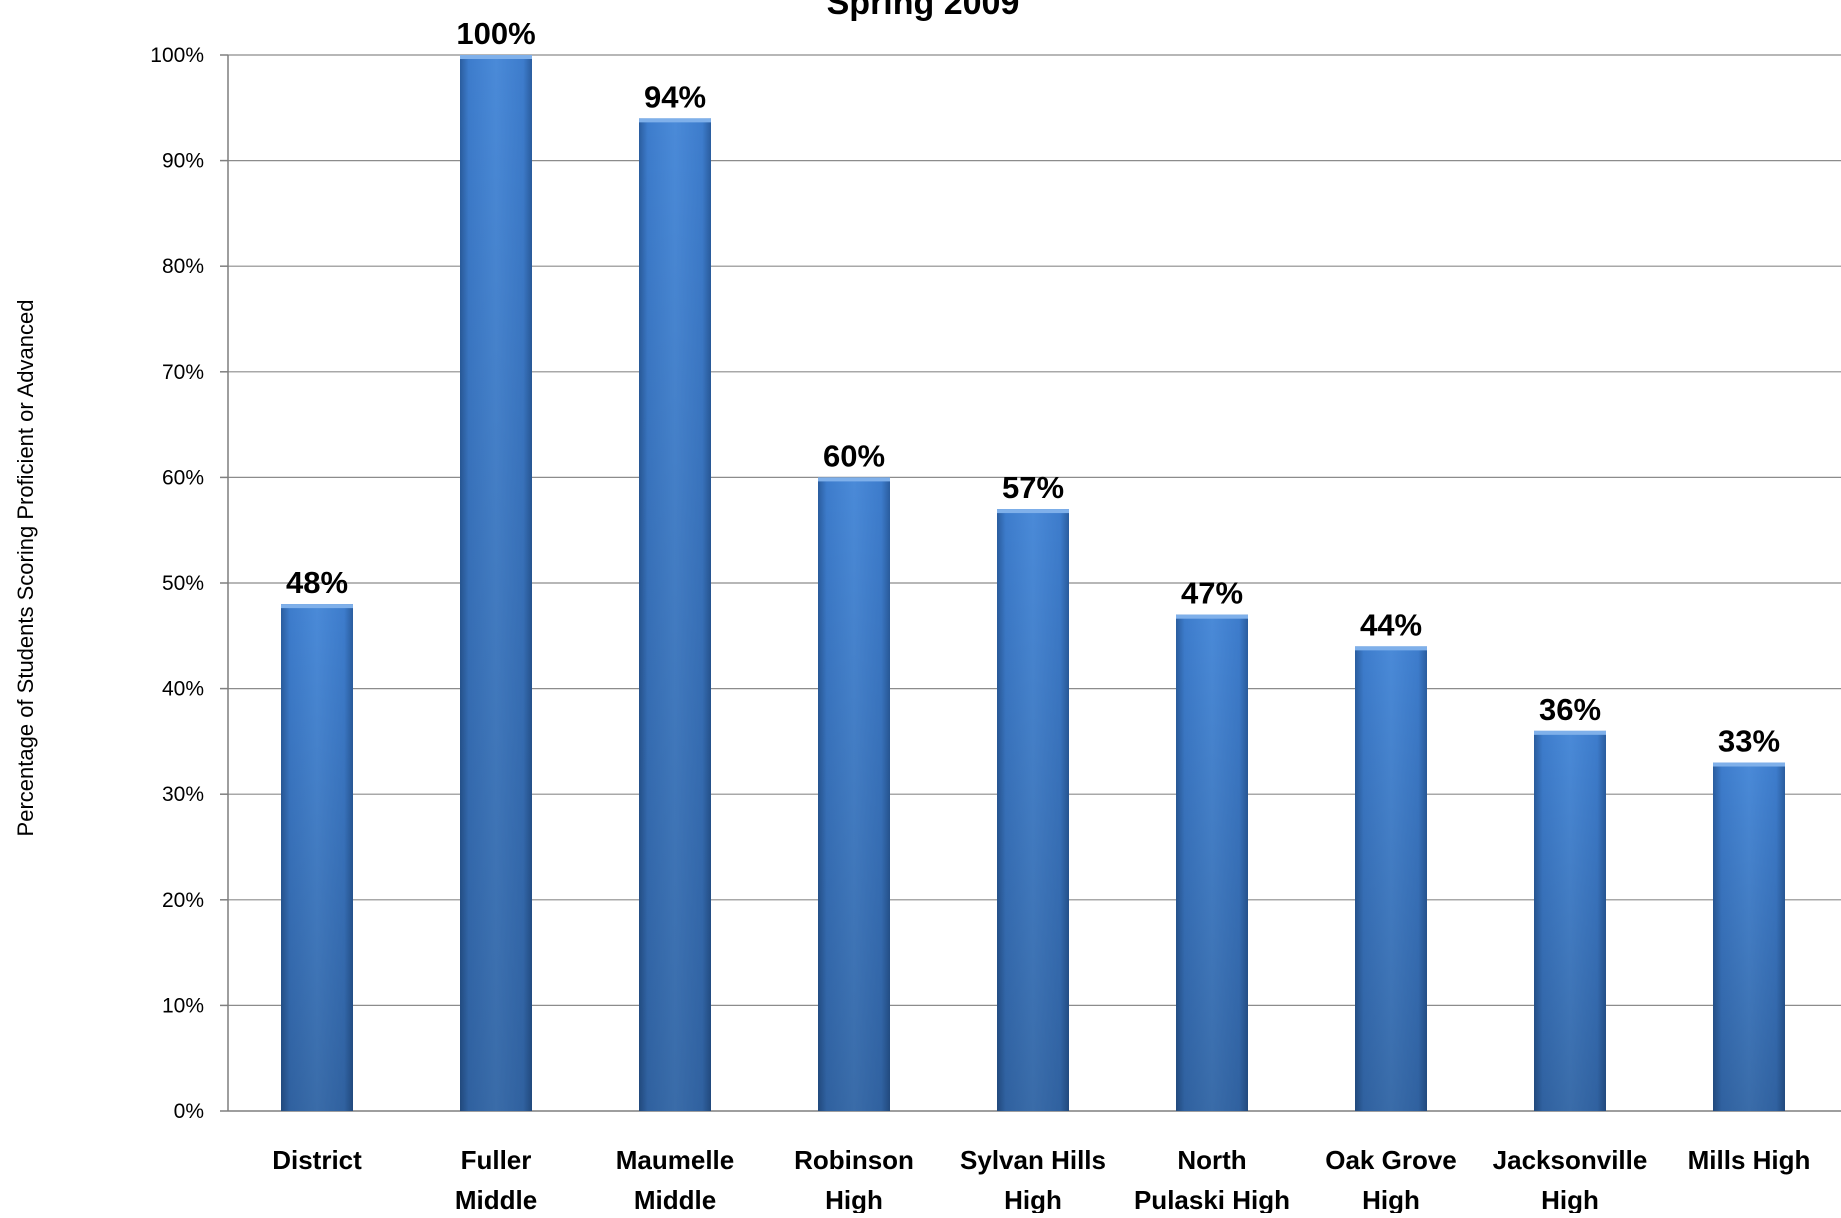 Image resolution: width=1841 pixels, height=1218 pixels. I want to click on chart-title: Spring 2009, so click(923, 11).